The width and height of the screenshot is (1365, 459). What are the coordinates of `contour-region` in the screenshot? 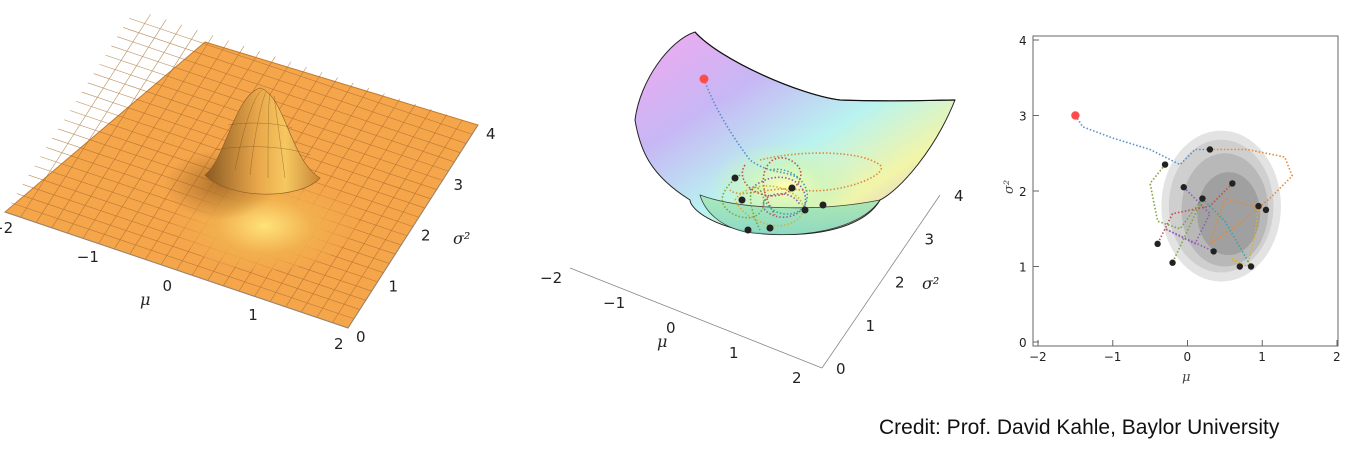 It's located at (1229, 214).